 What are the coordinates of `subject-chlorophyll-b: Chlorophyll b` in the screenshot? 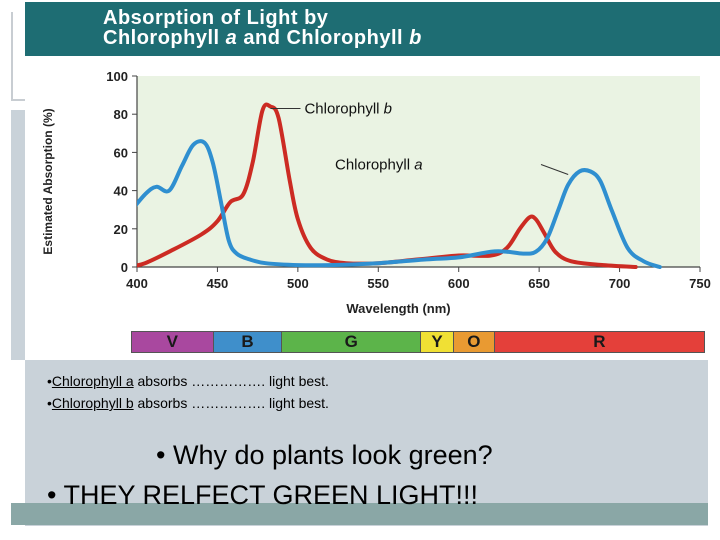 It's located at (92, 403).